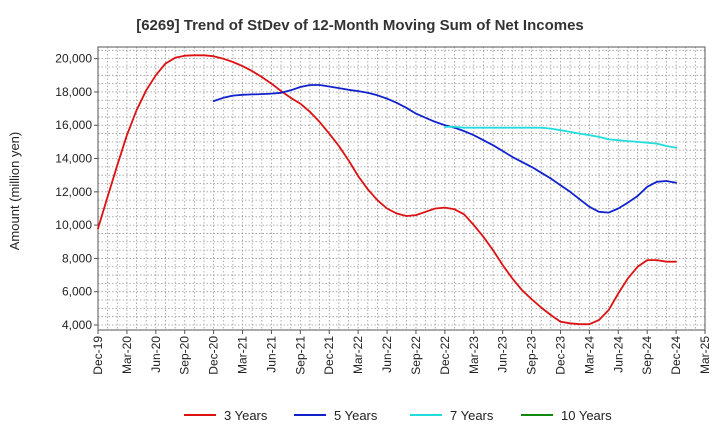  I want to click on x-tick-label: Mar-24, so click(589, 355).